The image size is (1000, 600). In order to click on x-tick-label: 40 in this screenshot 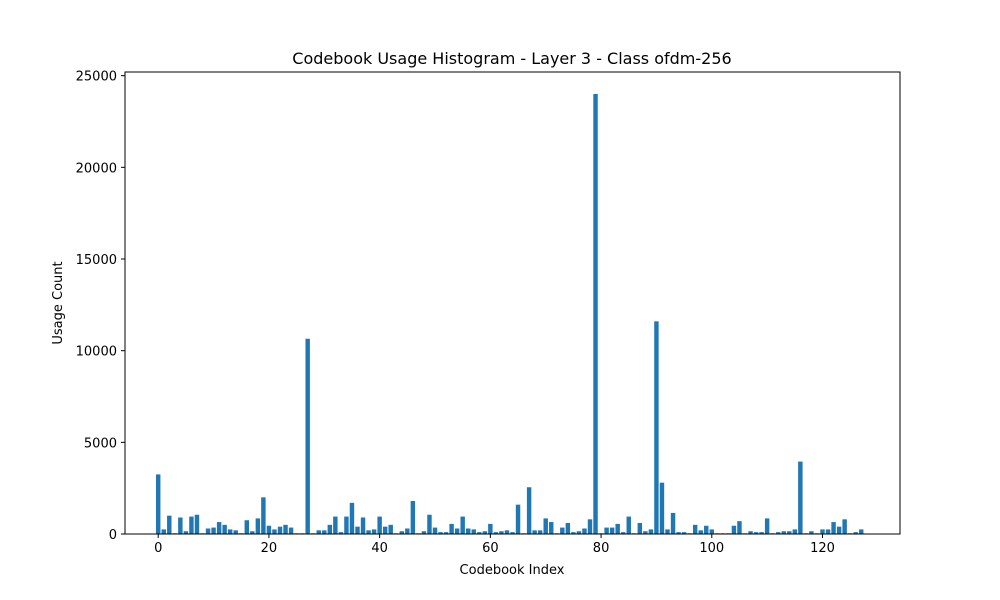, I will do `click(379, 548)`.